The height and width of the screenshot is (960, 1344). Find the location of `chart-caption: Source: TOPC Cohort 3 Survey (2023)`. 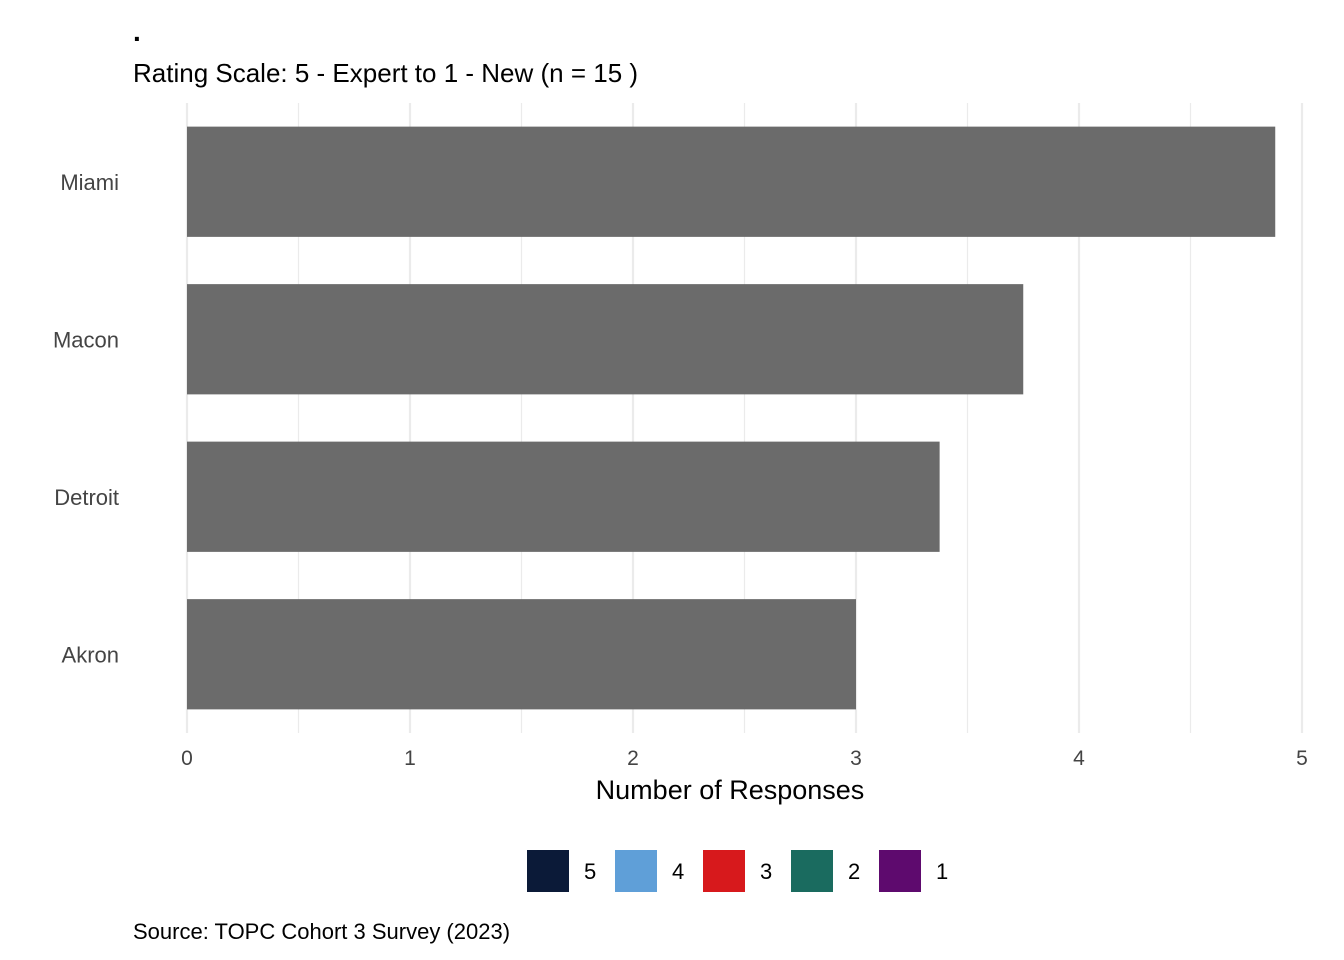

chart-caption: Source: TOPC Cohort 3 Survey (2023) is located at coordinates (322, 931).